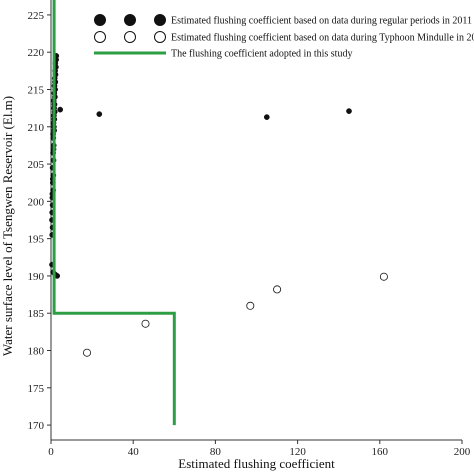 This screenshot has width=474, height=472. Describe the element at coordinates (36, 389) in the screenshot. I see `y-tick-label: 175` at that location.